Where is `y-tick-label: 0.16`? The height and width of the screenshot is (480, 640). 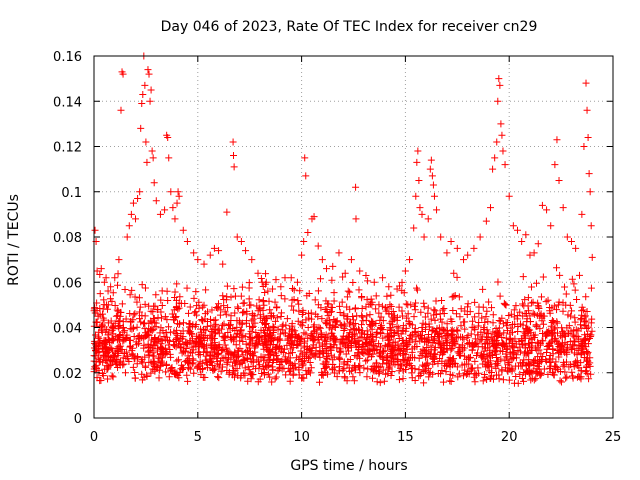
y-tick-label: 0.16 is located at coordinates (67, 57).